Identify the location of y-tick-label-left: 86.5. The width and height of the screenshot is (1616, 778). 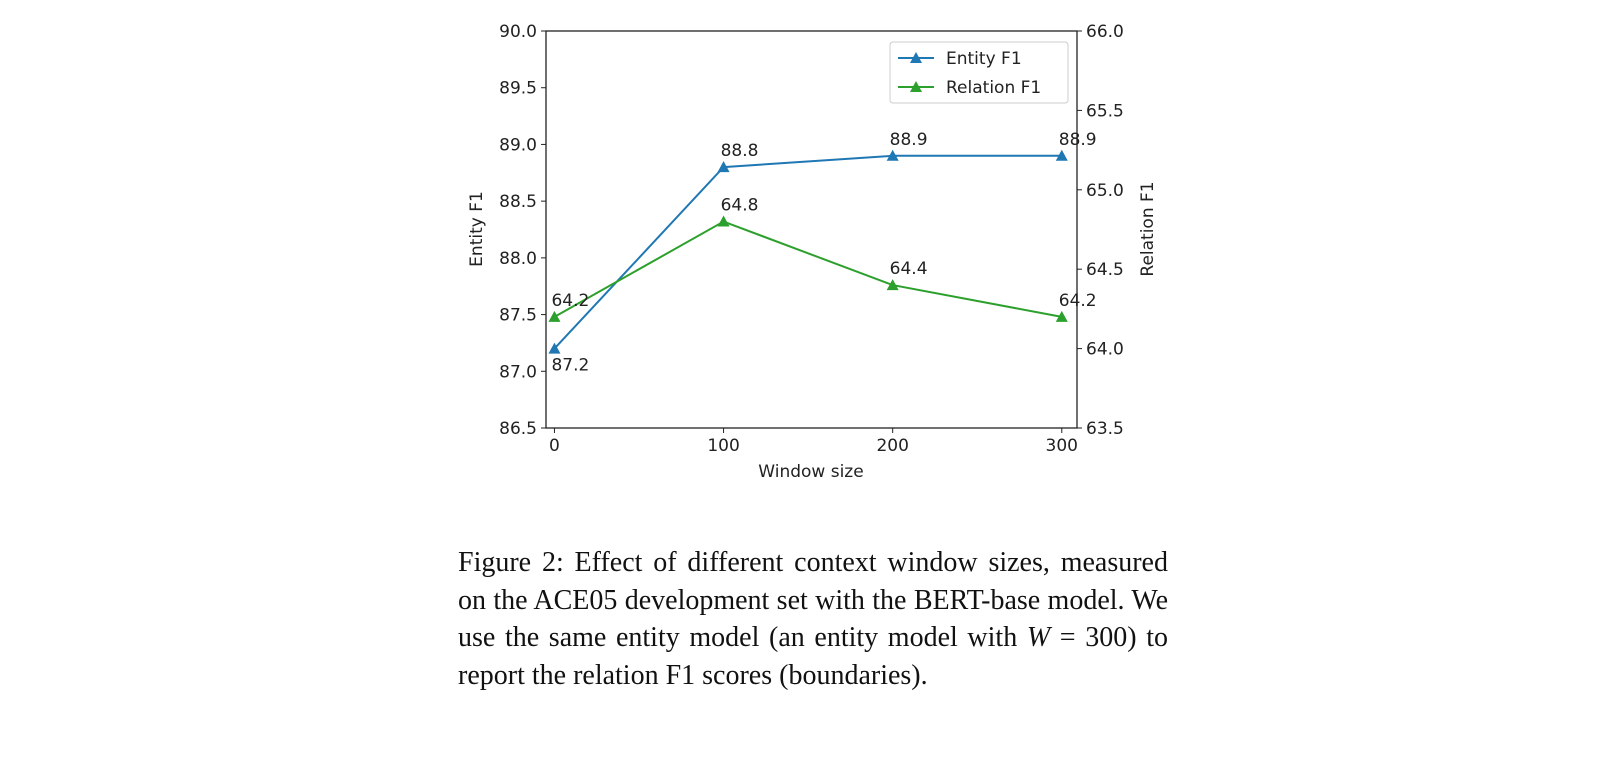
(518, 429).